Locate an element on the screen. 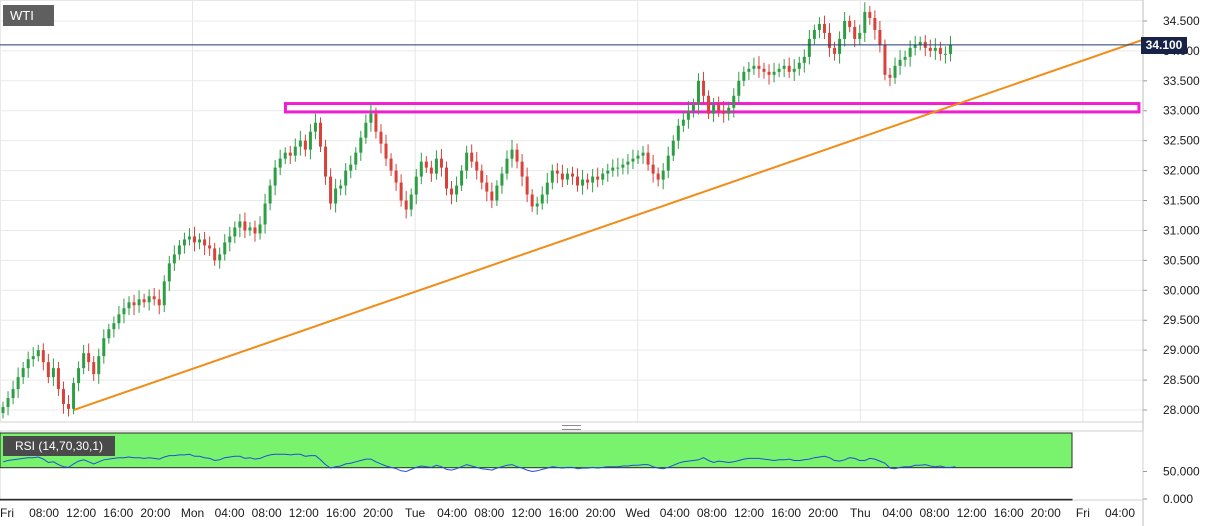 This screenshot has width=1207, height=526. rsi-indicator-badge: RSI (14,70,30,1) is located at coordinates (59, 446).